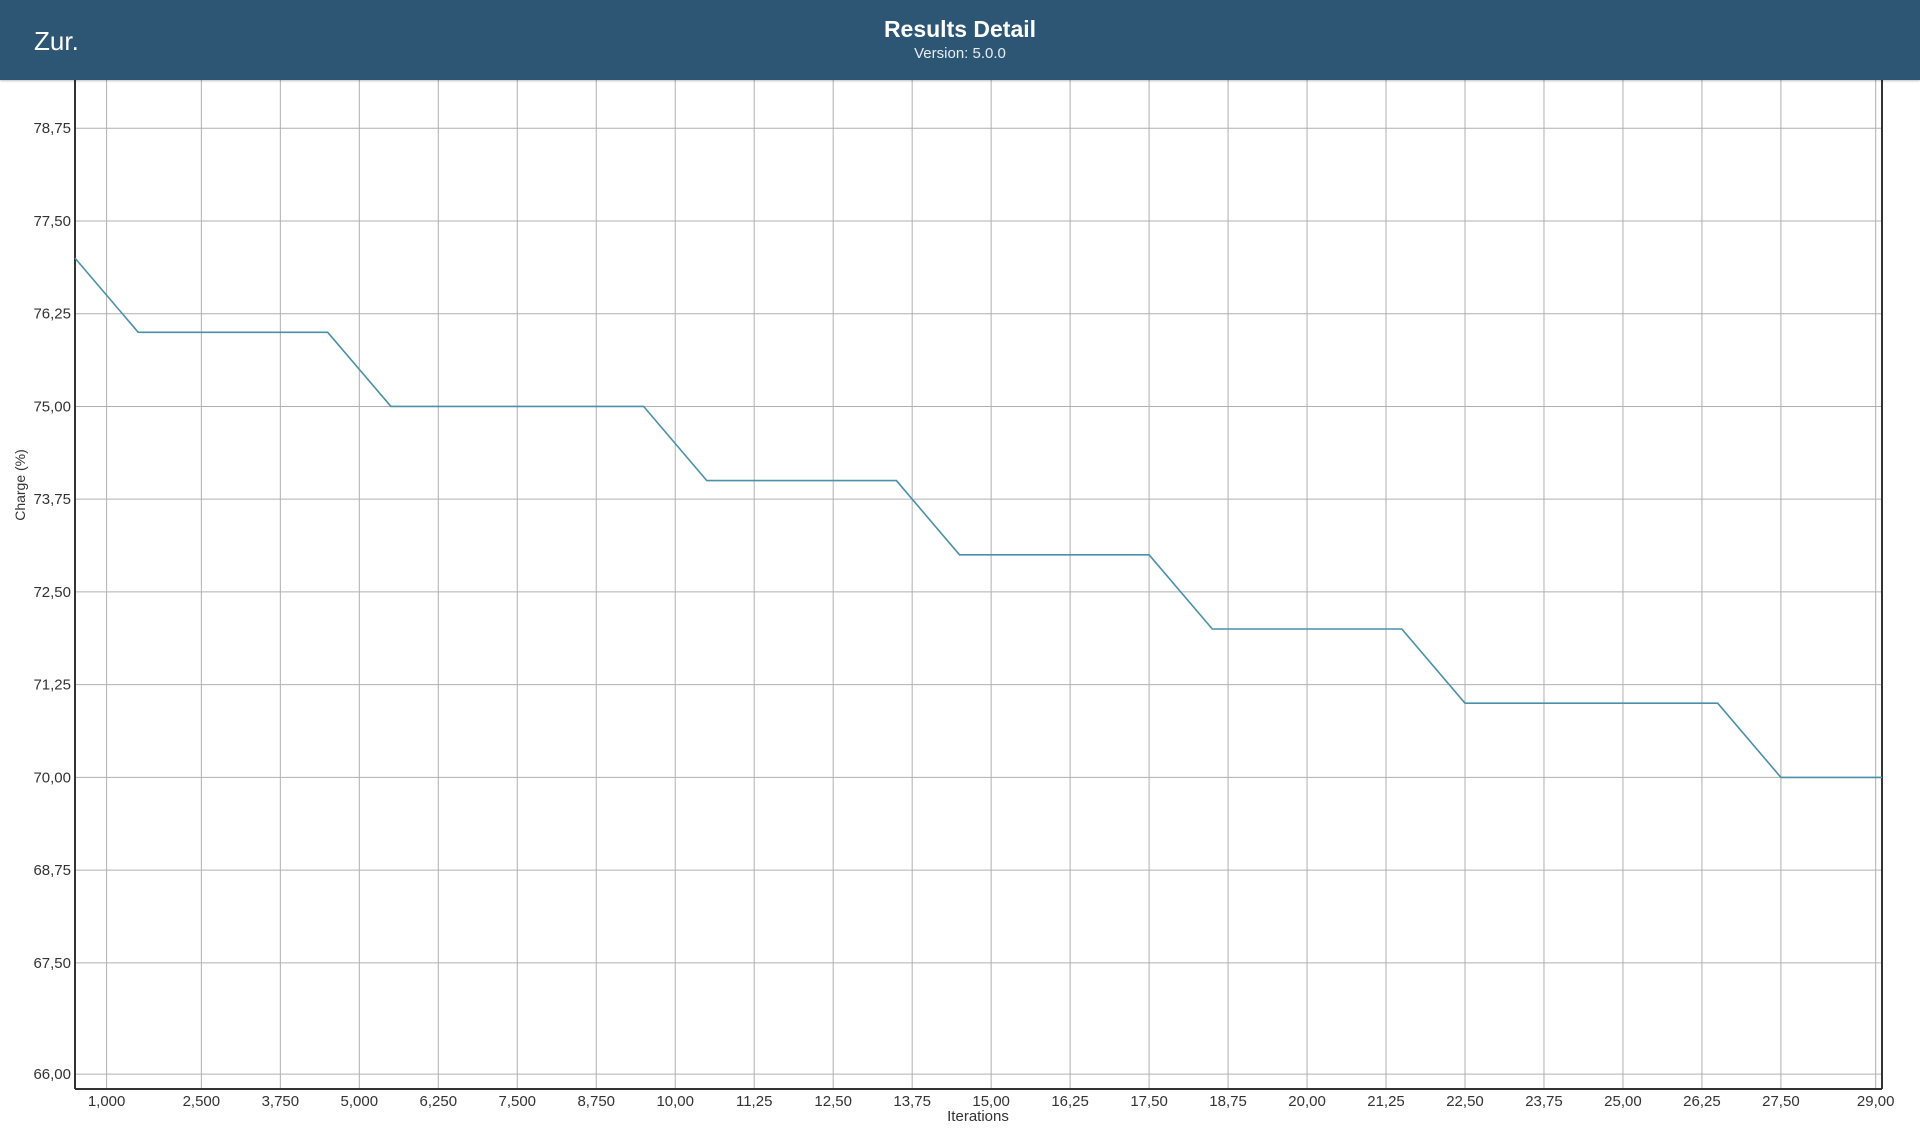 Image resolution: width=1920 pixels, height=1139 pixels. I want to click on x-tick-label: 8,750, so click(596, 1101).